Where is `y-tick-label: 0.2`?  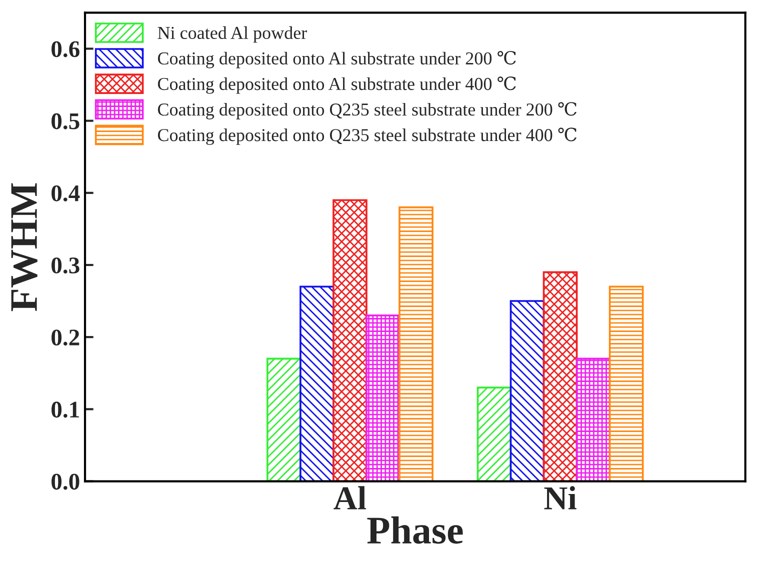 y-tick-label: 0.2 is located at coordinates (66, 338).